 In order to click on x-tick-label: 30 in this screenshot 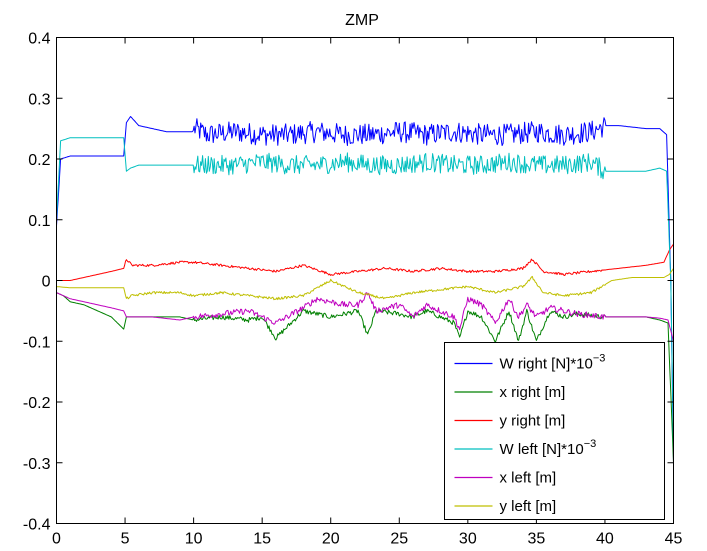, I will do `click(468, 539)`.